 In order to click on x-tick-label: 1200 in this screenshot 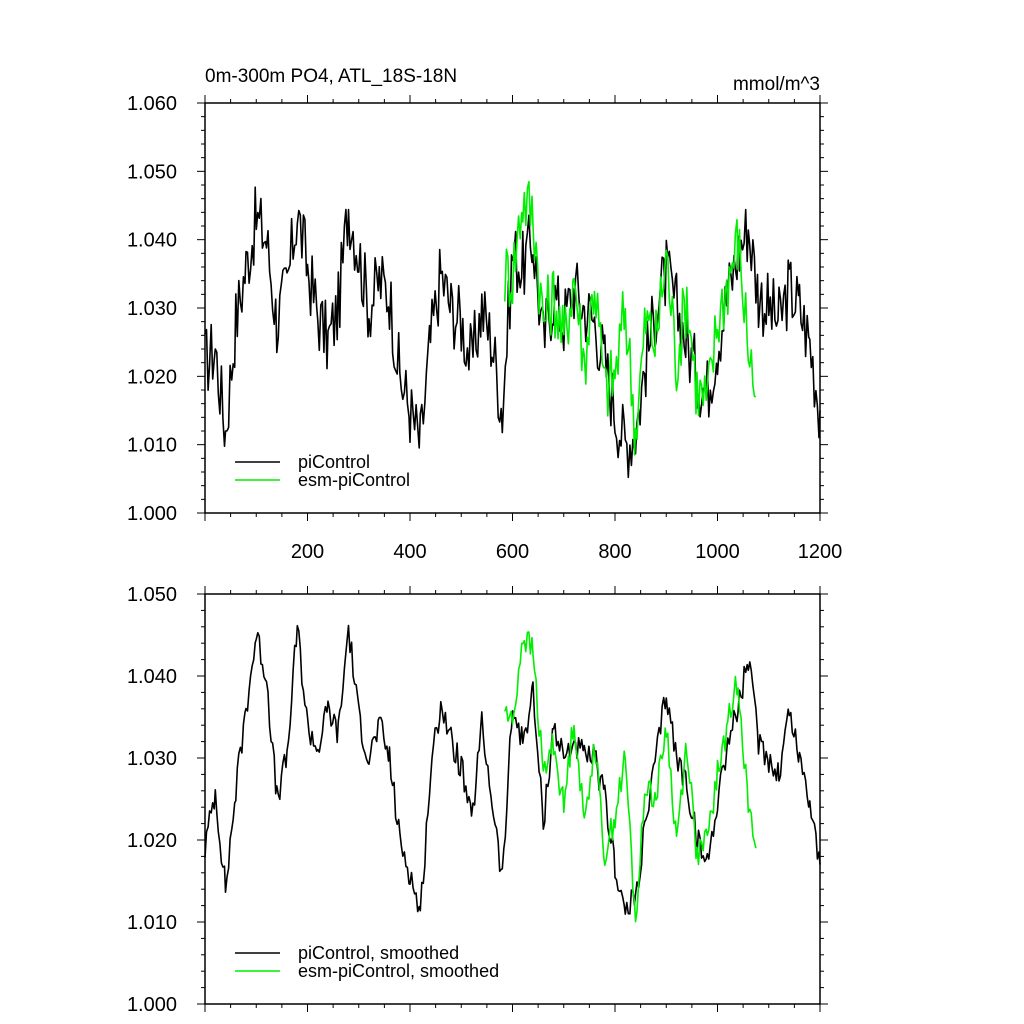, I will do `click(820, 552)`.